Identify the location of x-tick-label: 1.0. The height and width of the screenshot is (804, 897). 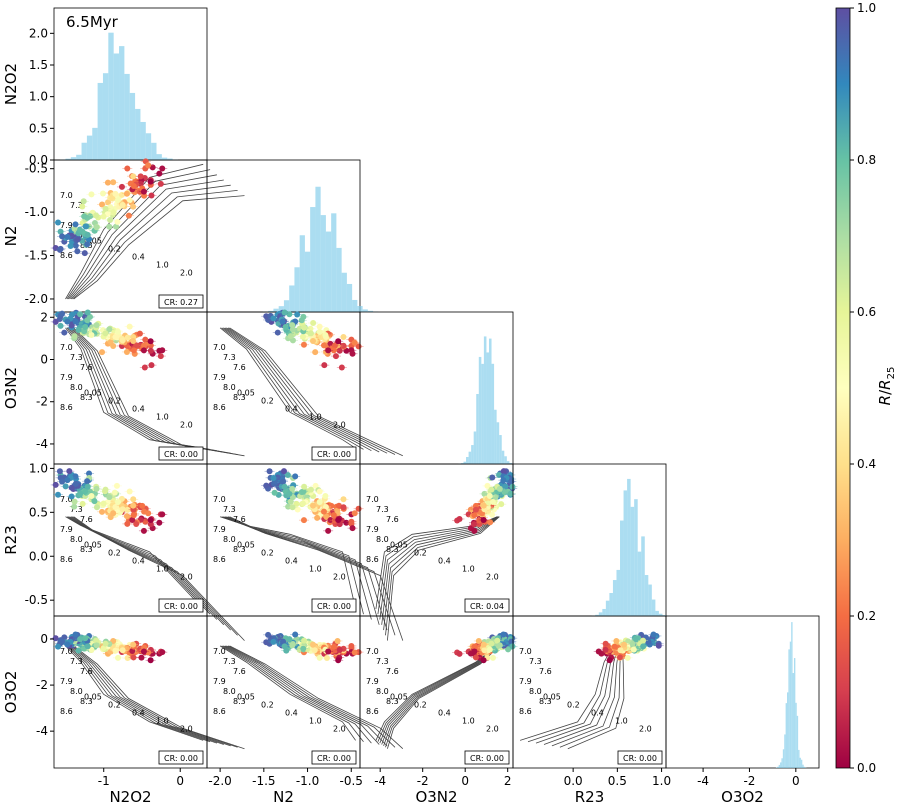
(661, 781).